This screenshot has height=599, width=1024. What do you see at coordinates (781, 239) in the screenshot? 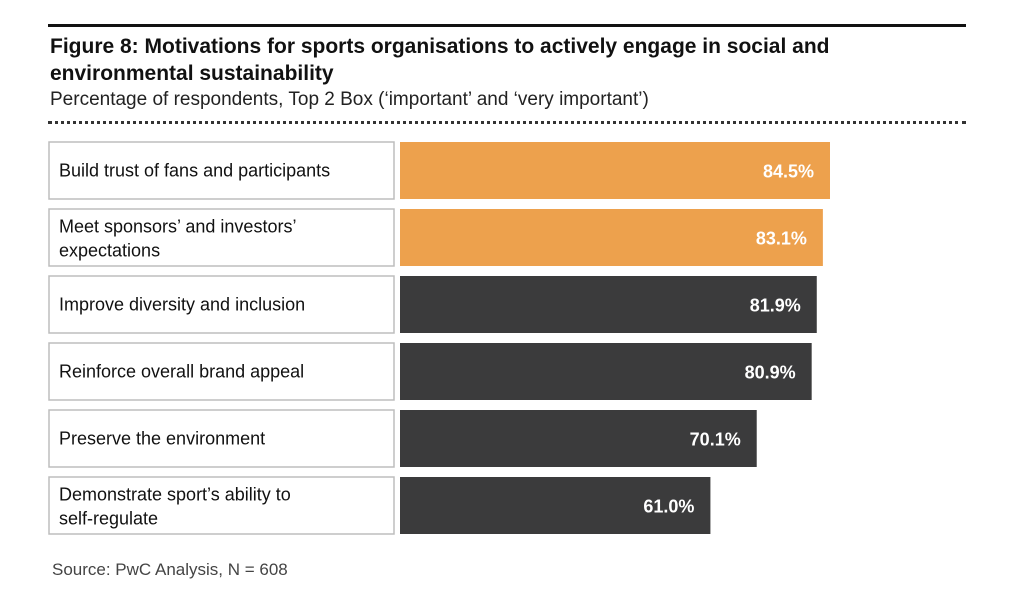
I see `value-label-2: 83.1%` at bounding box center [781, 239].